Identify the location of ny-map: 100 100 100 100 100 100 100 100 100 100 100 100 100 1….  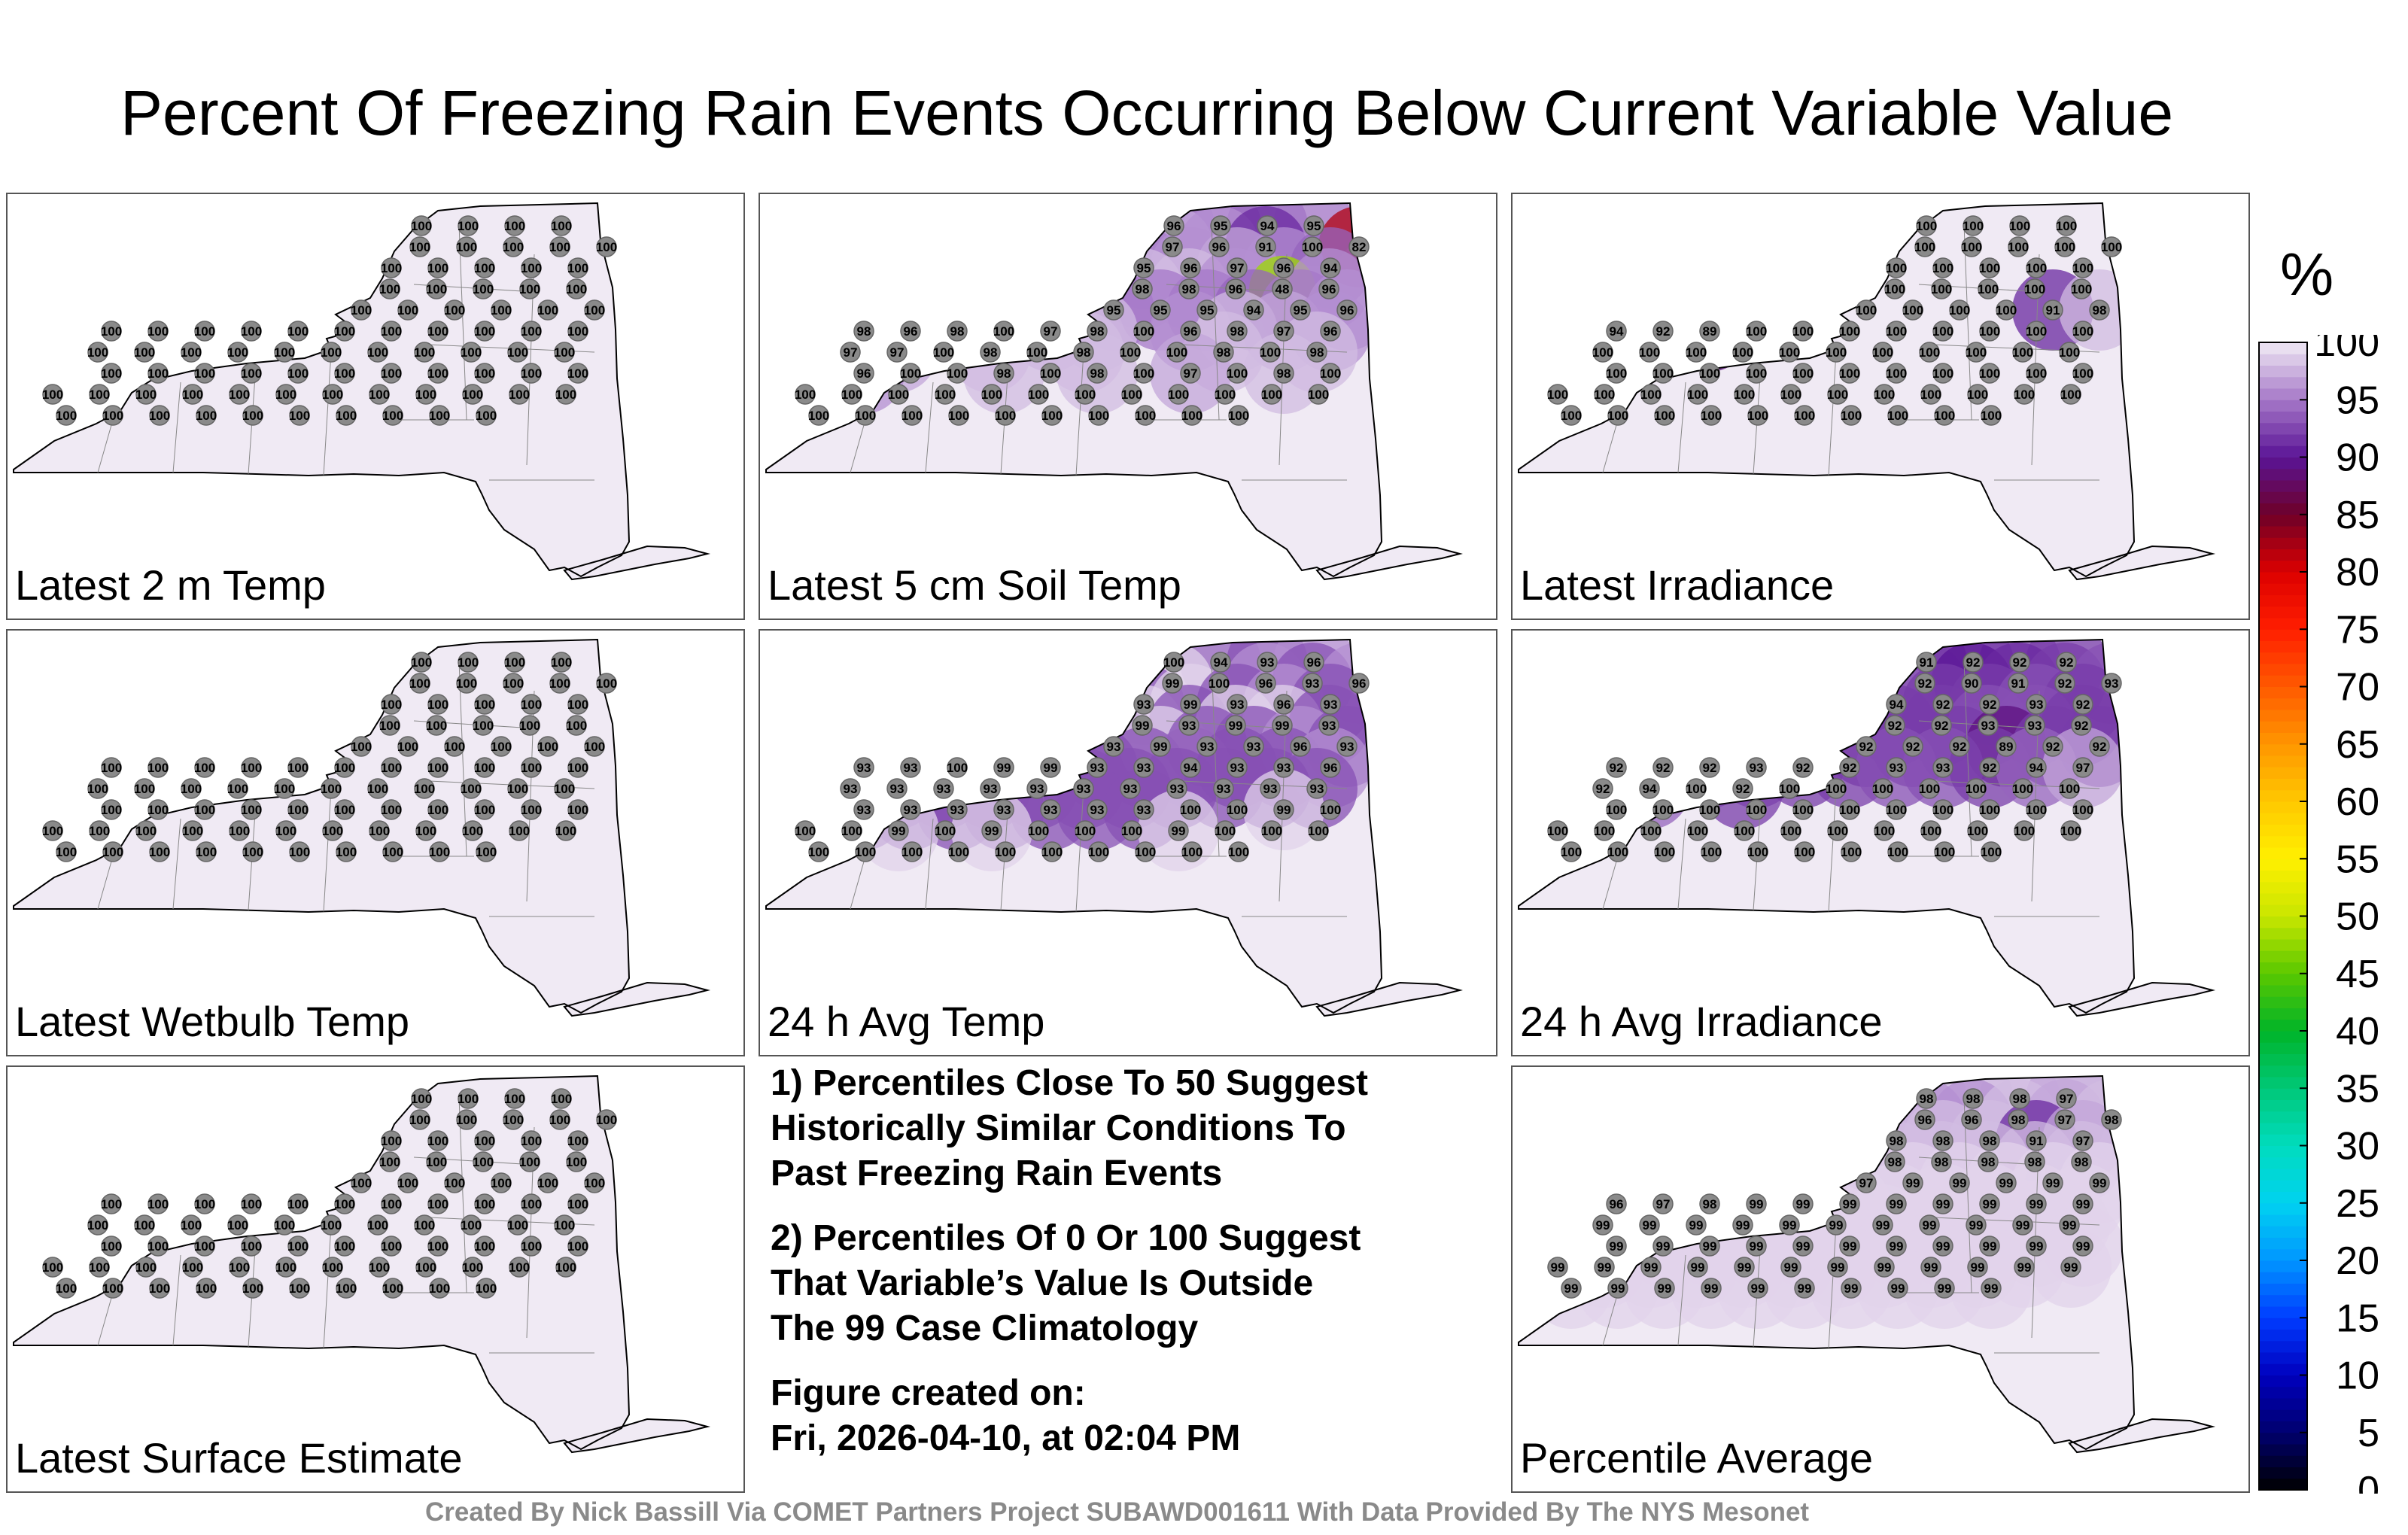
(361, 827).